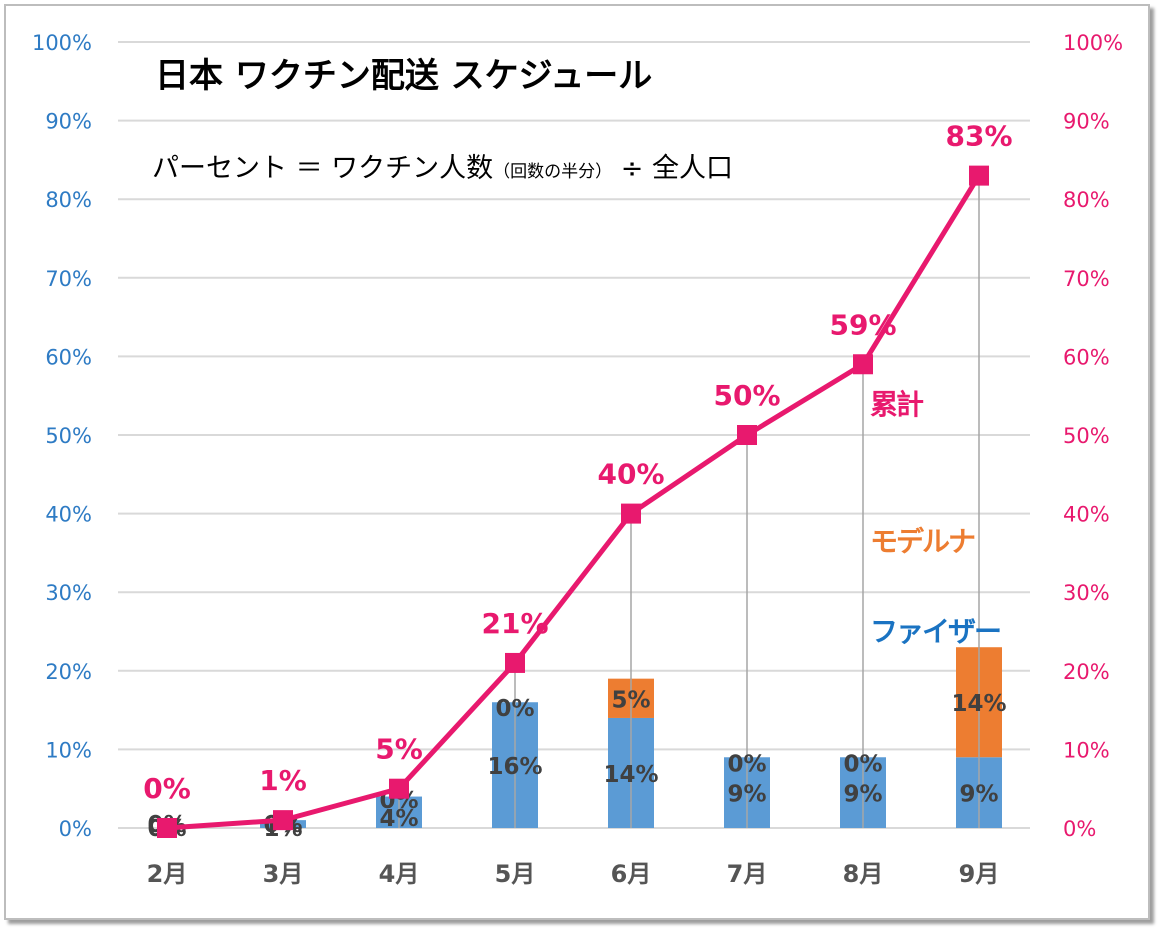  What do you see at coordinates (863, 874) in the screenshot?
I see `x-tick-label: 8月` at bounding box center [863, 874].